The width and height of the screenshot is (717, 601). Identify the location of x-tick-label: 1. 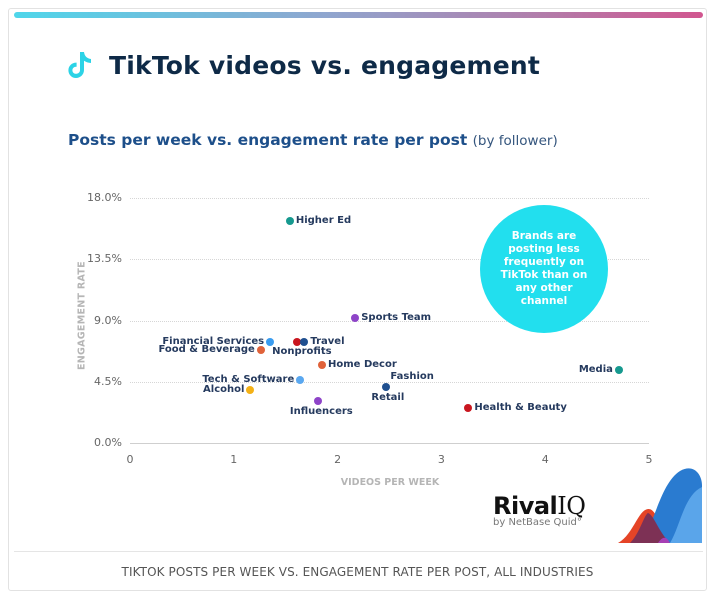
(234, 459).